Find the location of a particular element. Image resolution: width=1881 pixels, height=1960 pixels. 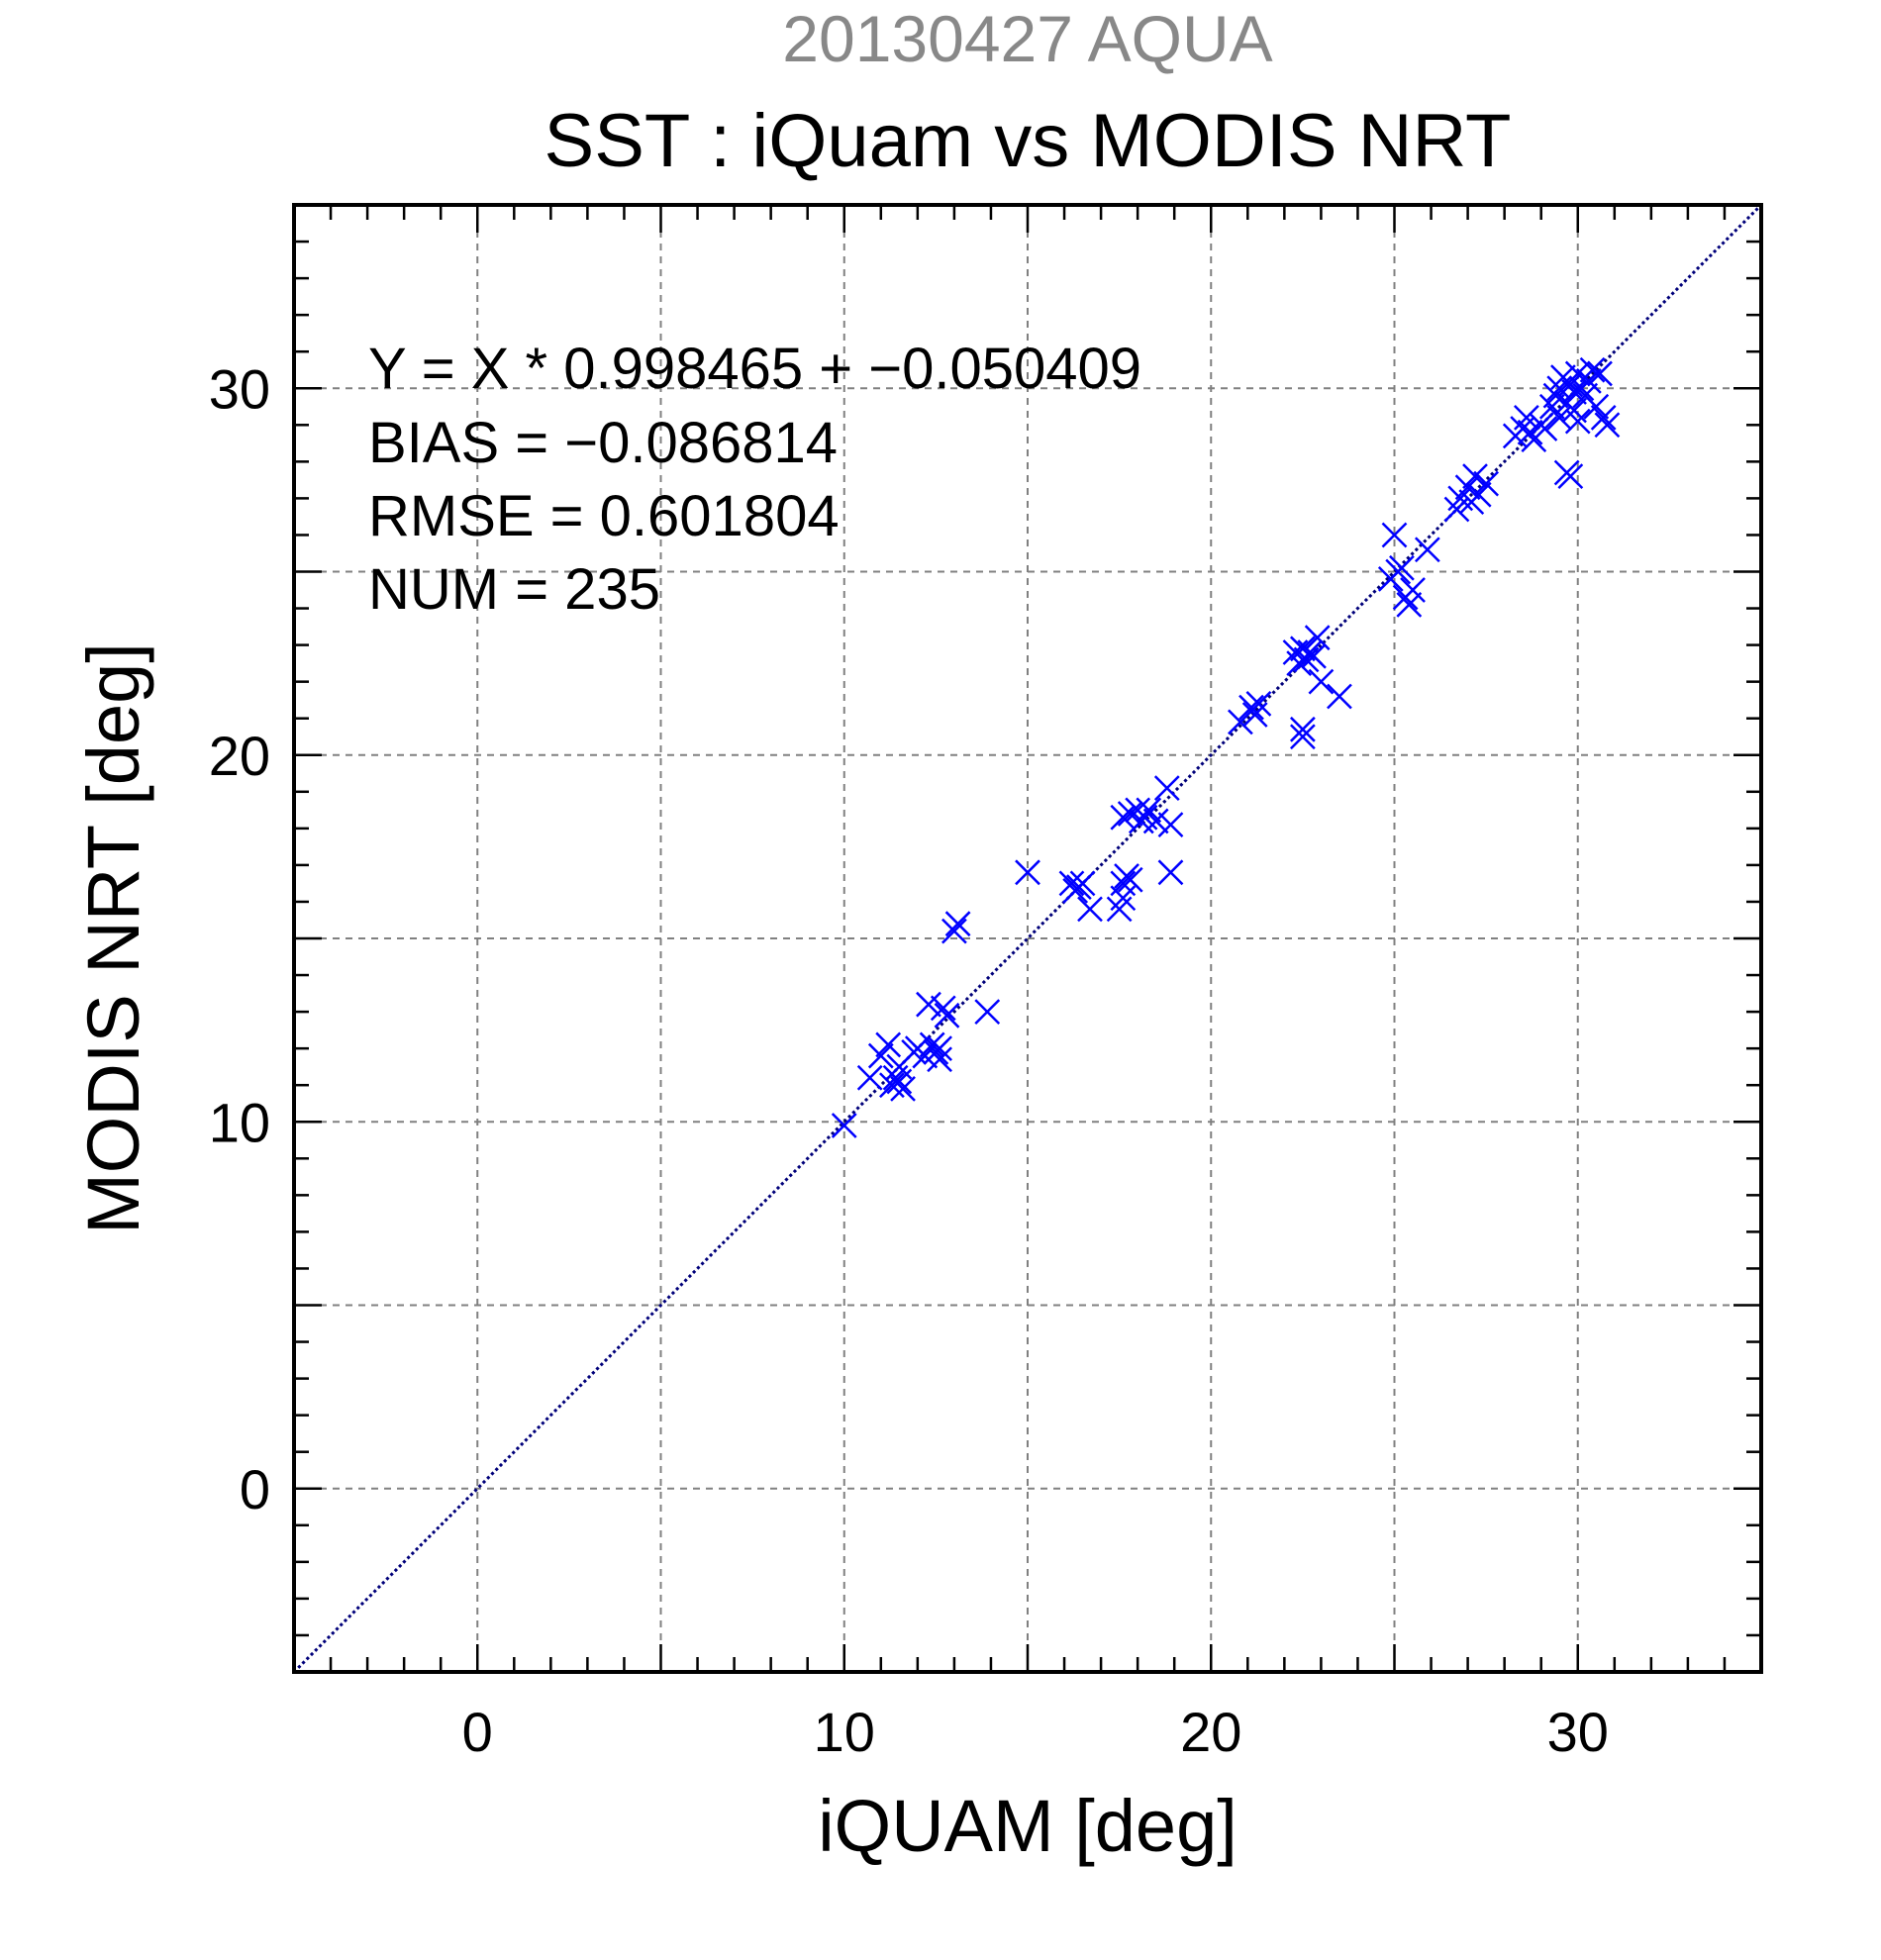

stats-regression: Y = X * 0.998465 + −0.050409 is located at coordinates (754, 369).